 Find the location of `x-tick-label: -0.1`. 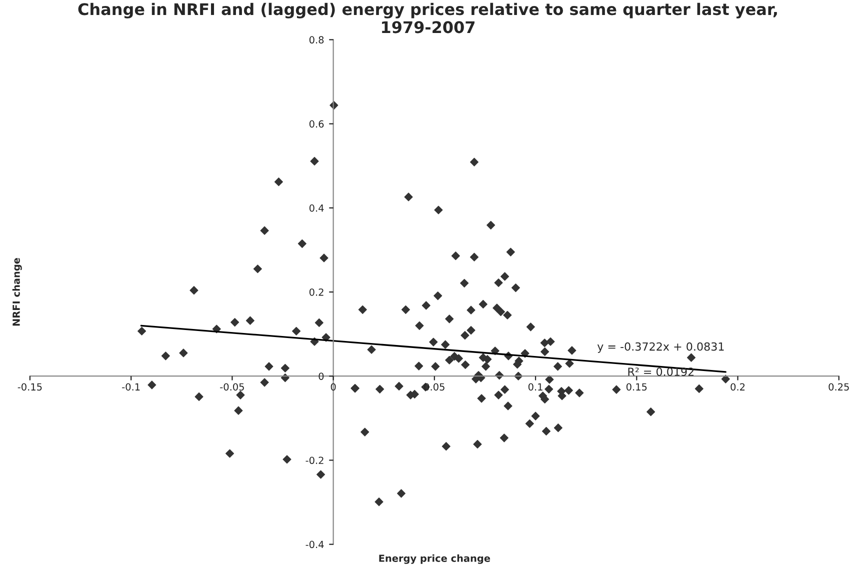

x-tick-label: -0.1 is located at coordinates (131, 387).